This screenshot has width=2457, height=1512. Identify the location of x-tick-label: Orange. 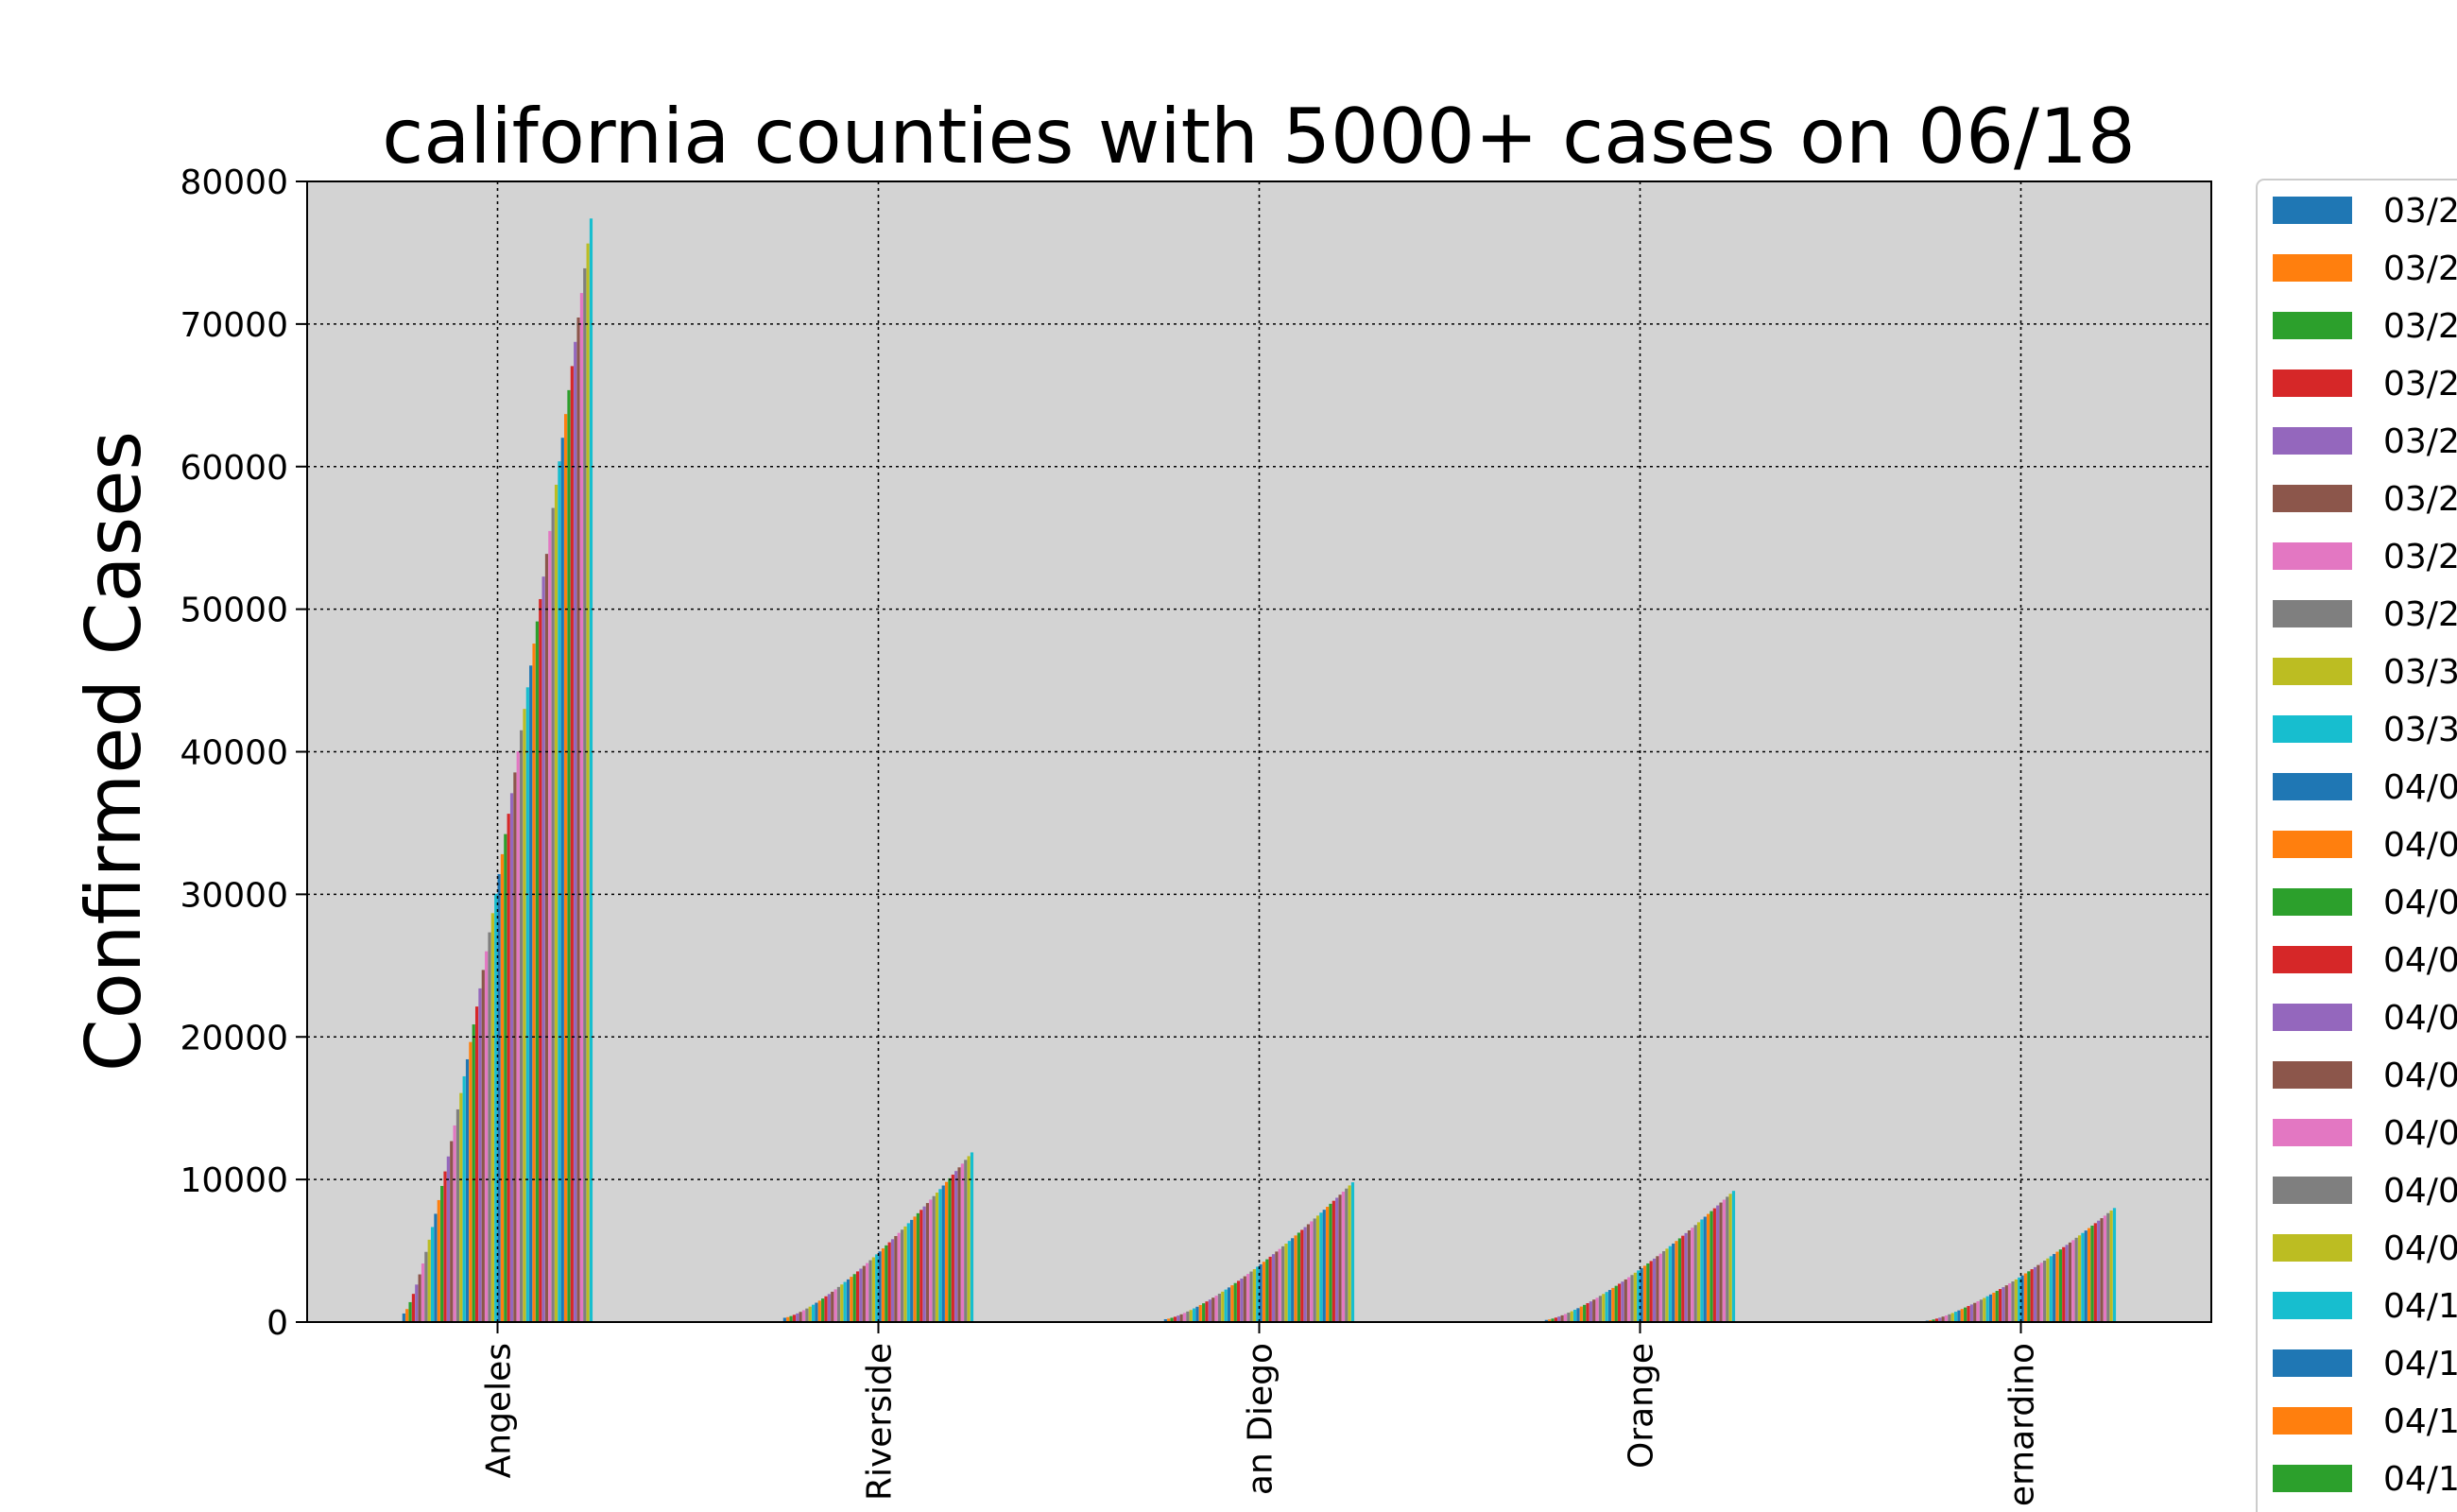
(1642, 1406).